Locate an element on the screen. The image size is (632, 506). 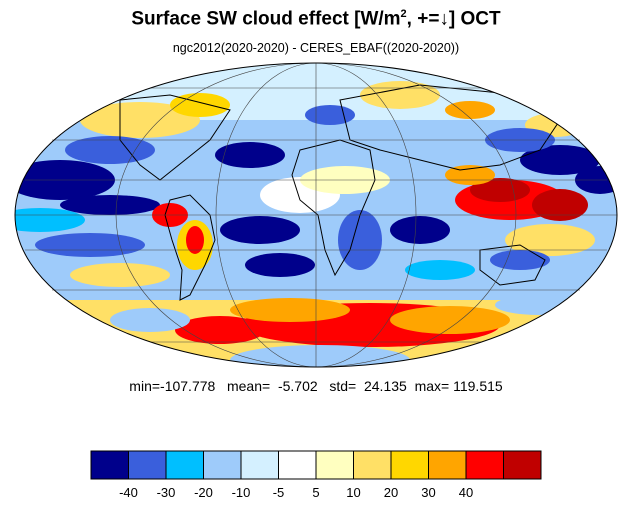
stat-std: 24.135 is located at coordinates (385, 386).